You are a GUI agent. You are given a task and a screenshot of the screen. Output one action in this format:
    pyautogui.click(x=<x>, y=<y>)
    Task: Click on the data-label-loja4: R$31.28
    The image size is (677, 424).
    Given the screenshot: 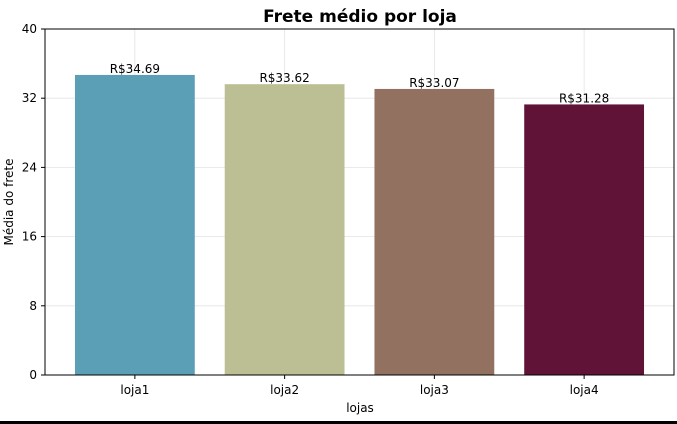 What is the action you would take?
    pyautogui.click(x=584, y=98)
    